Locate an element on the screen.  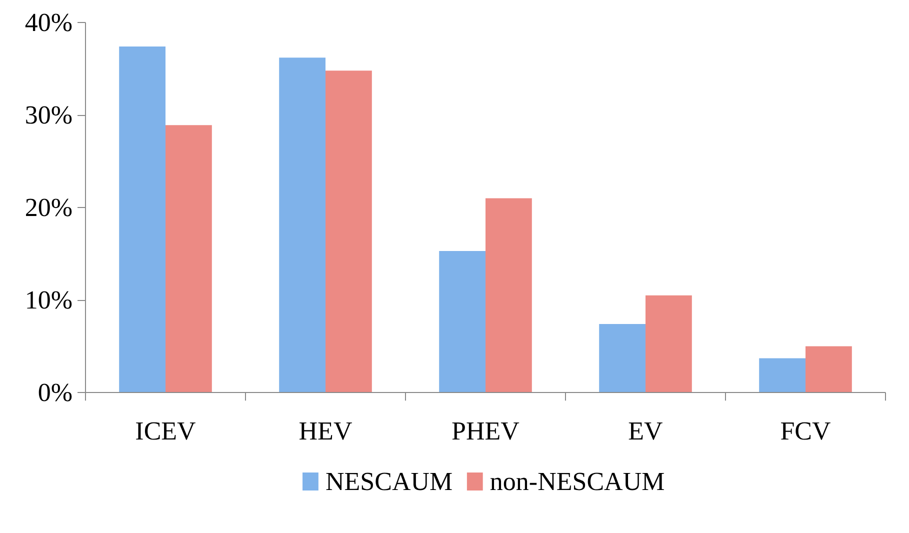
x-tick-label: ICEV is located at coordinates (165, 431).